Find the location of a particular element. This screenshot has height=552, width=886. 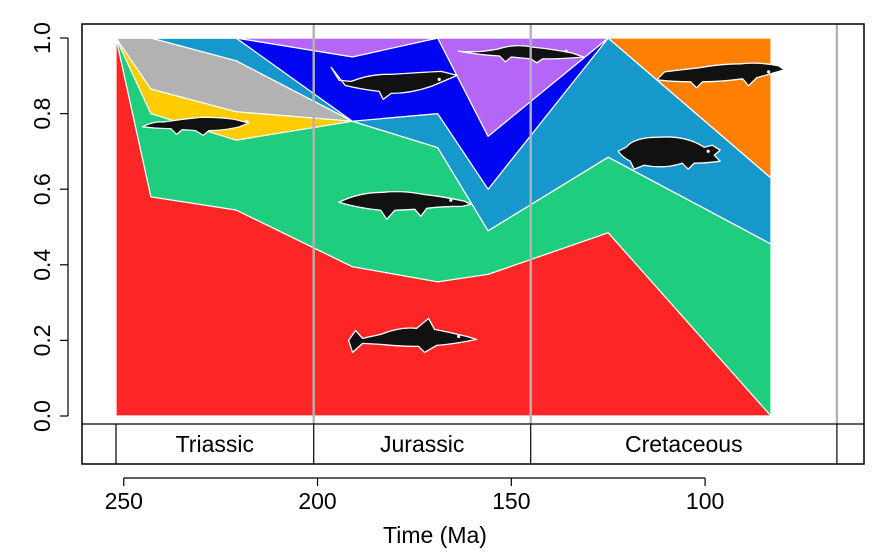

x-axis: 250 200 150 100 is located at coordinates (414, 495).